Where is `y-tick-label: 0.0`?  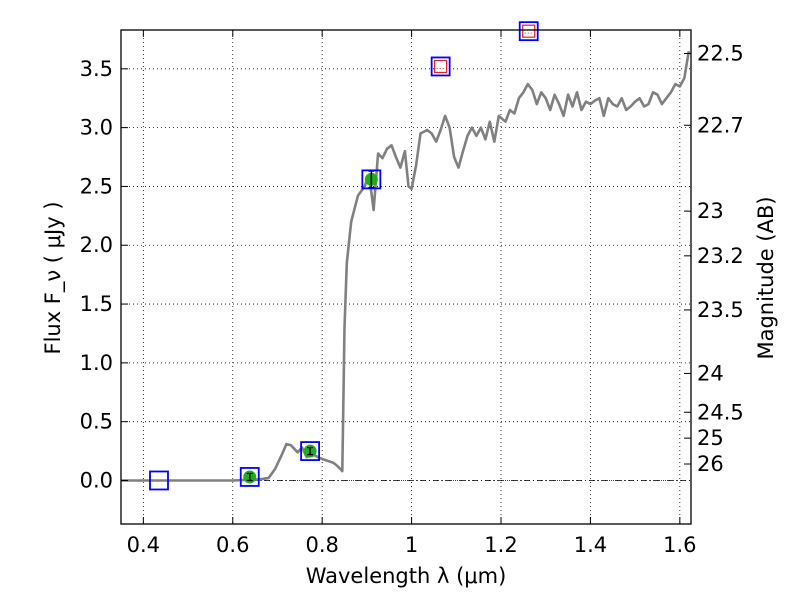
y-tick-label: 0.0 is located at coordinates (96, 480).